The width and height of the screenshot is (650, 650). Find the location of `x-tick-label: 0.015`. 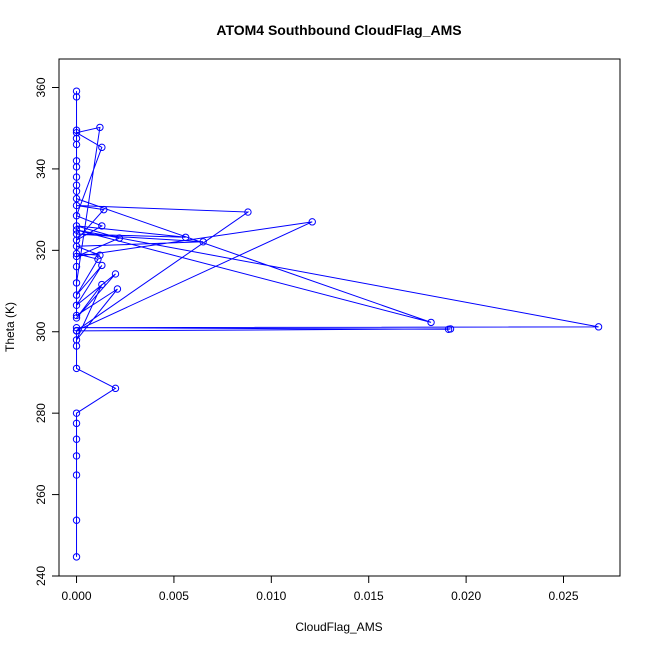

x-tick-label: 0.015 is located at coordinates (369, 596).